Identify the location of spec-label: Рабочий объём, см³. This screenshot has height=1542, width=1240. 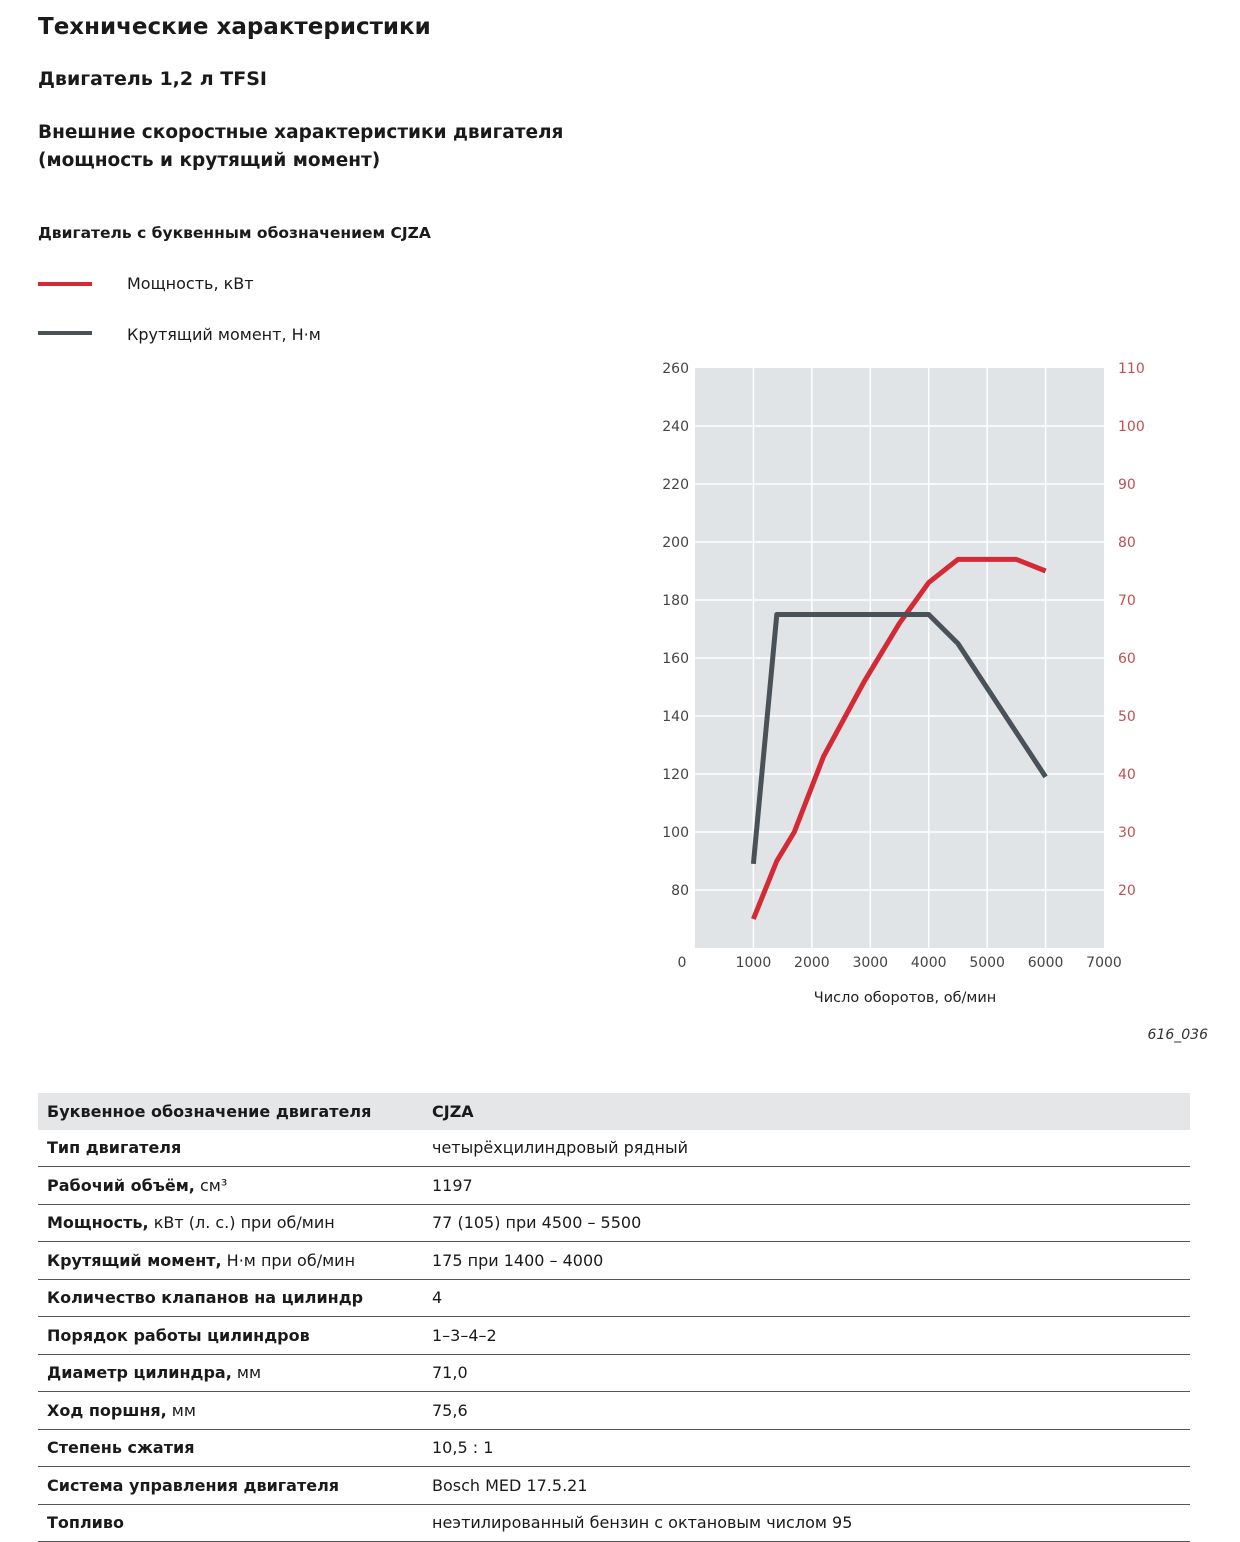
(230, 1185).